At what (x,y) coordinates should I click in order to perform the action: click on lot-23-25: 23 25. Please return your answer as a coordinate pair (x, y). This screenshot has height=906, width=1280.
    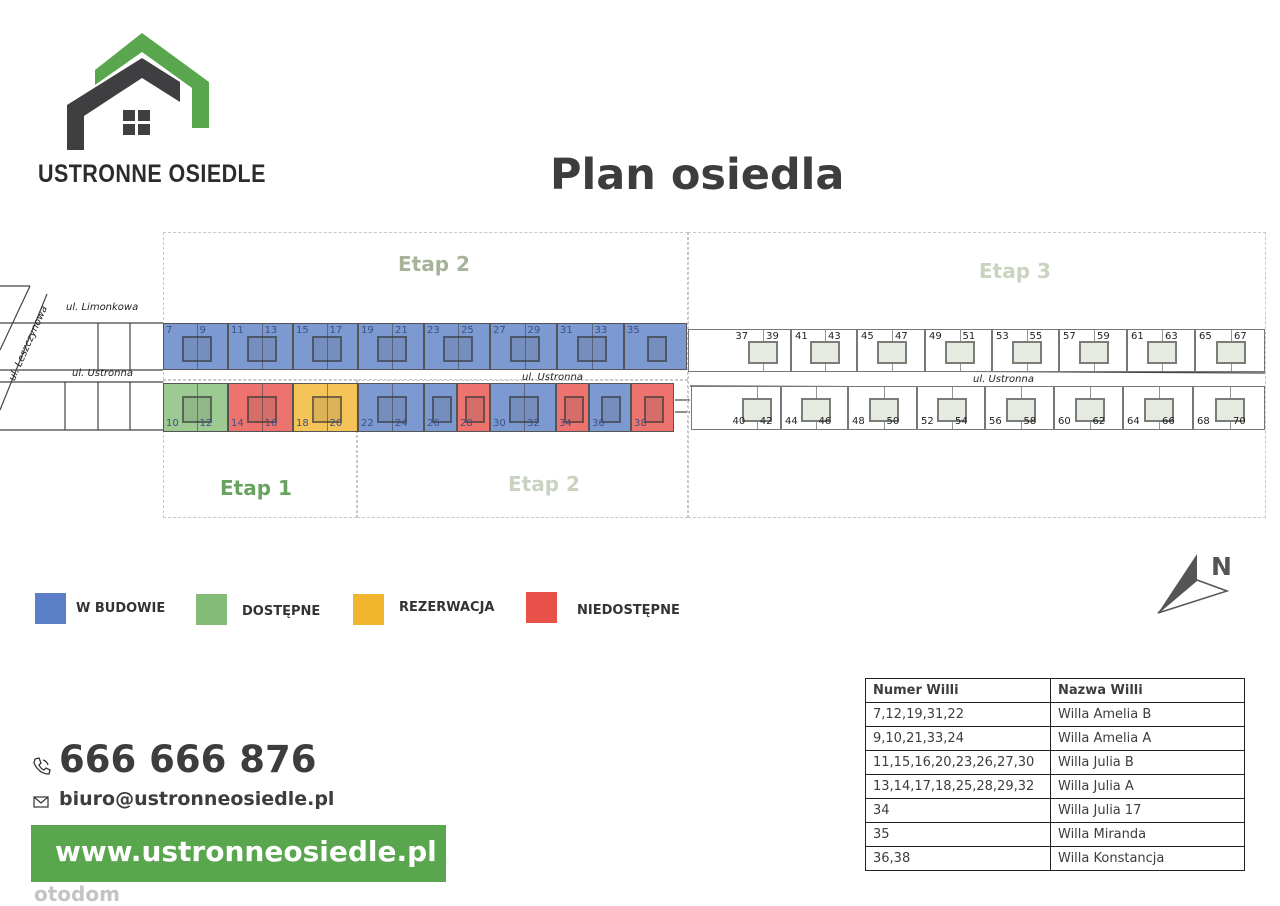
    Looking at the image, I should click on (457, 346).